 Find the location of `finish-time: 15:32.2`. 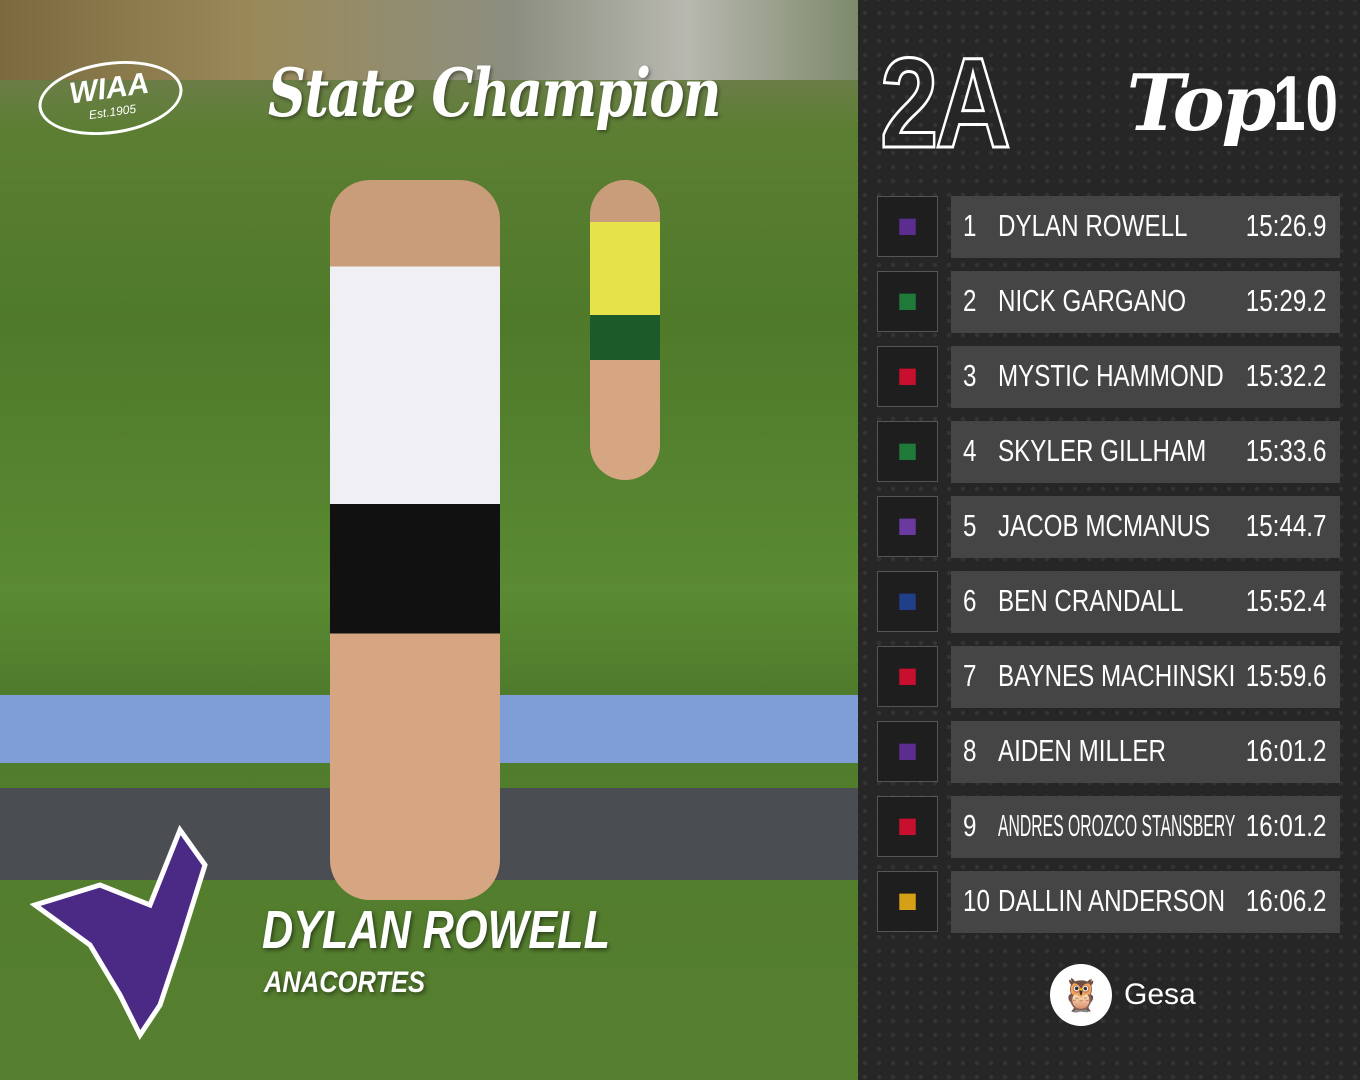

finish-time: 15:32.2 is located at coordinates (1285, 375).